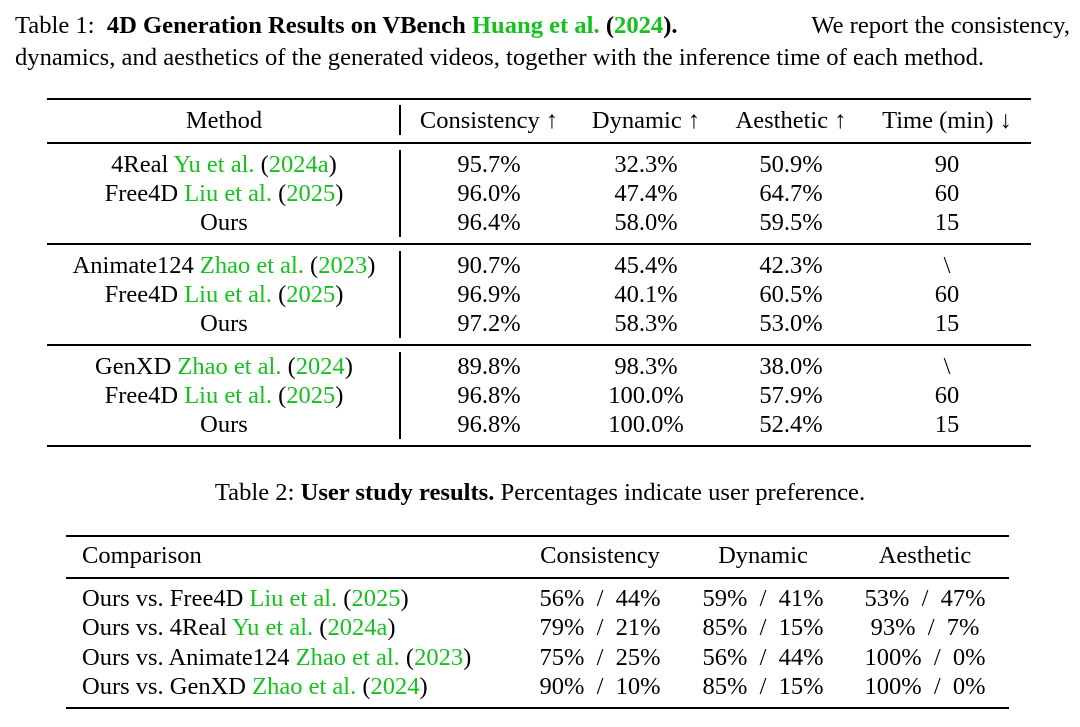  What do you see at coordinates (537, 578) in the screenshot?
I see `table2-header-rule` at bounding box center [537, 578].